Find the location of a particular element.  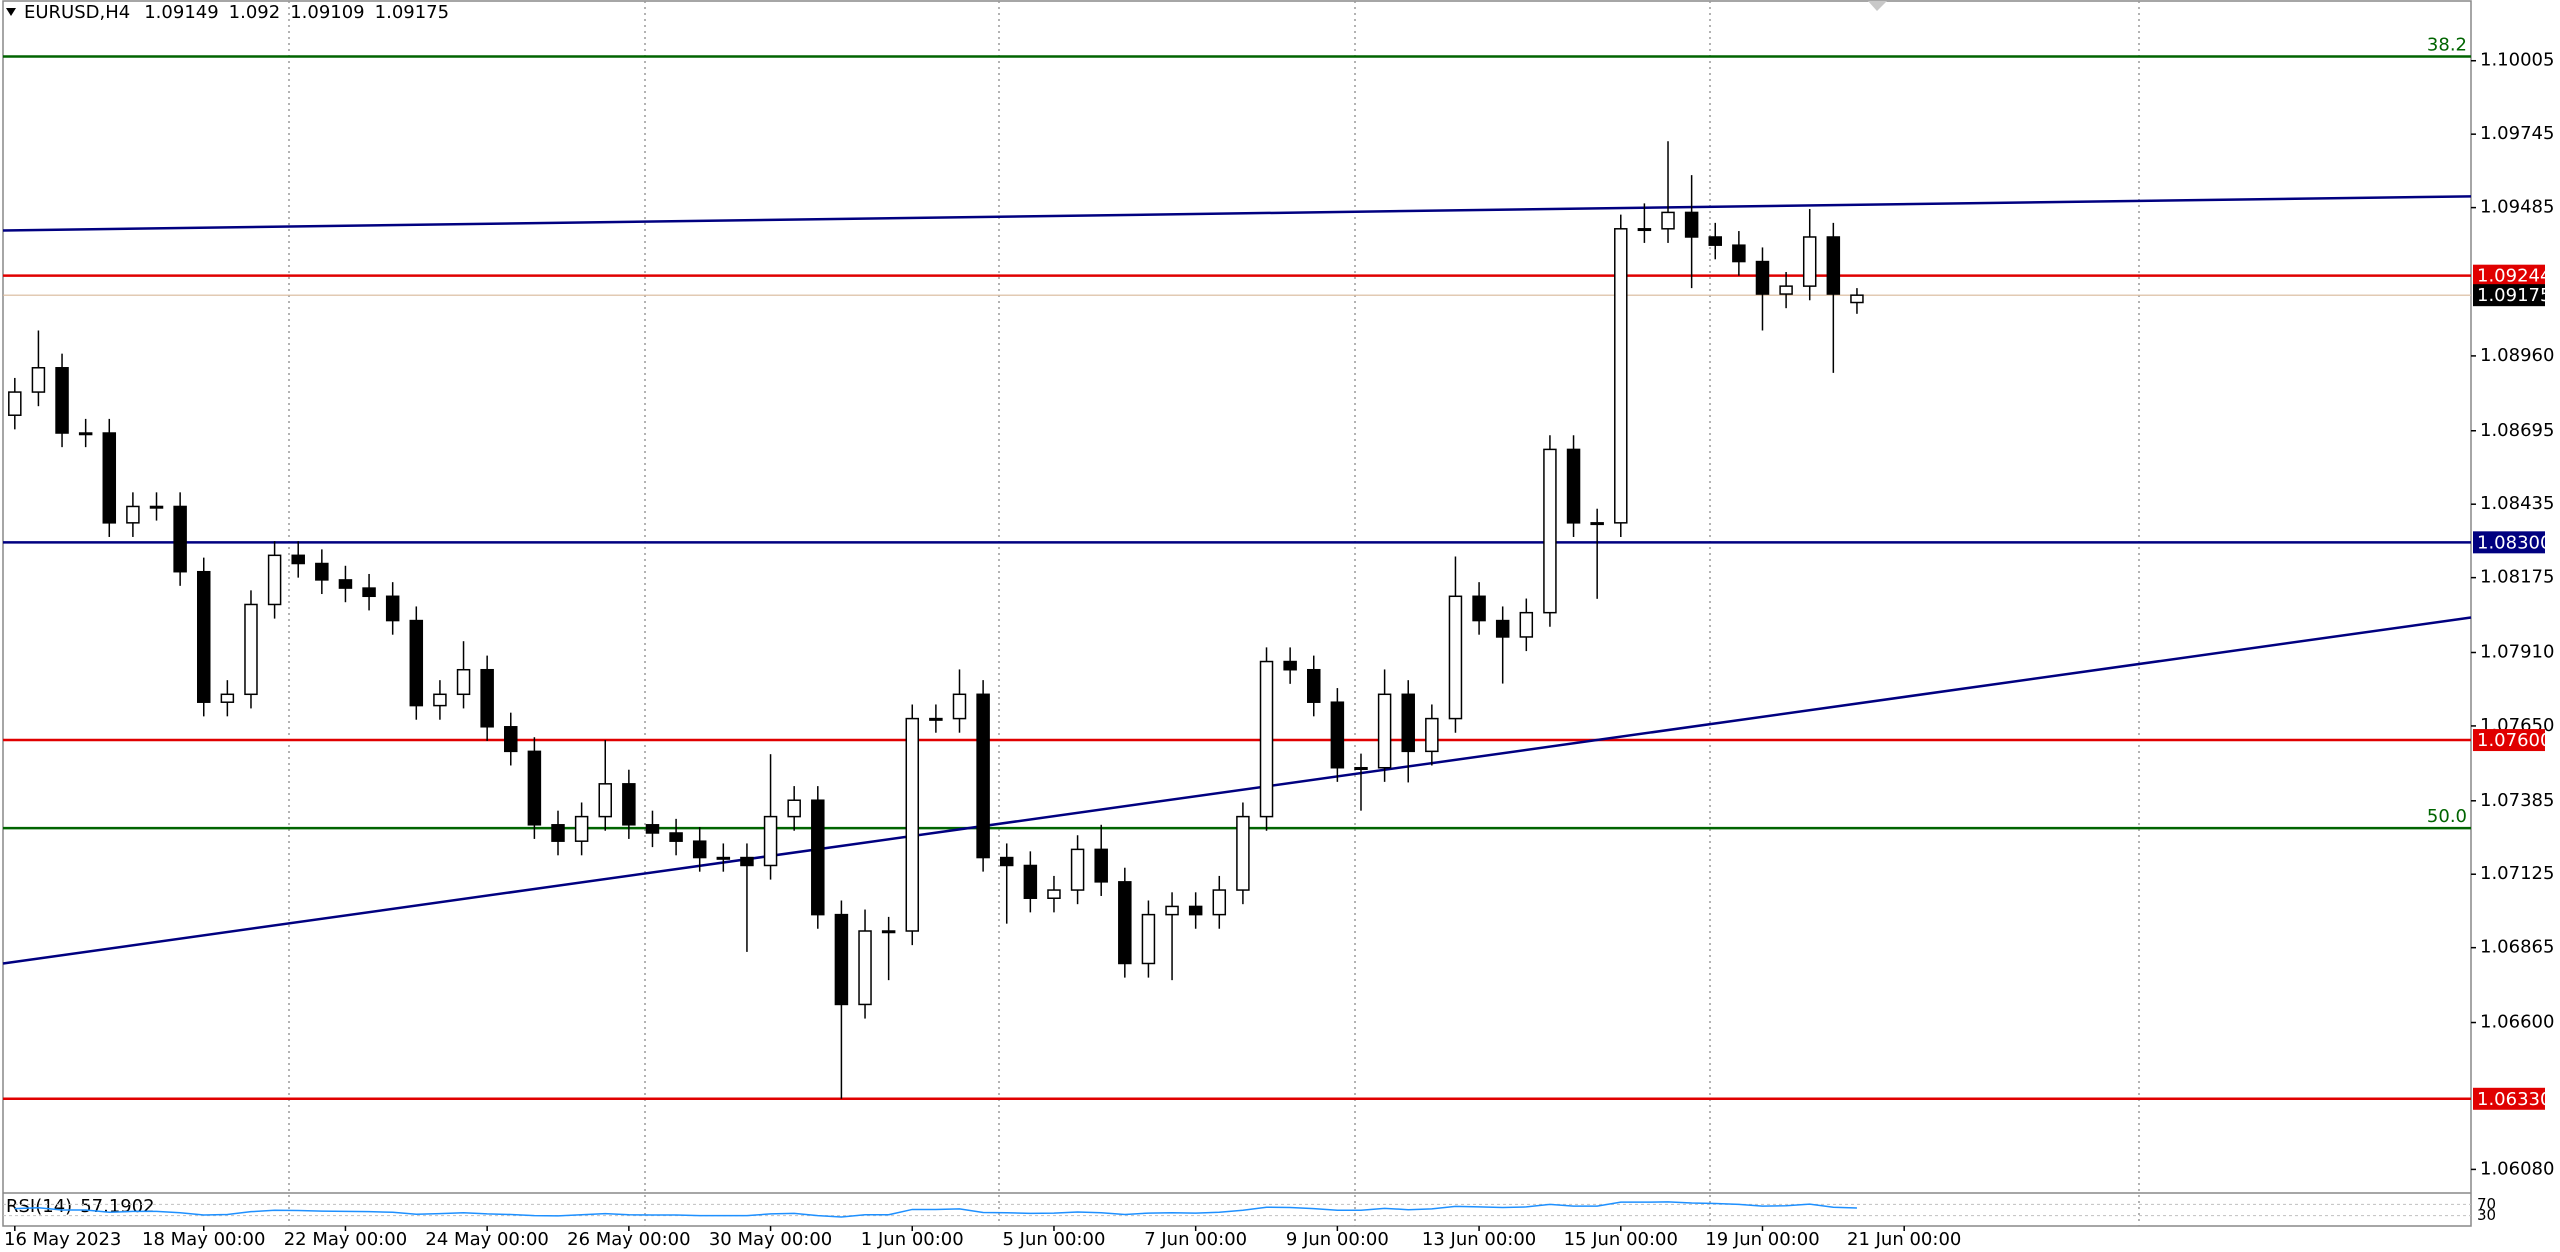

x-tick-label: 5 Jun 00:00 is located at coordinates (1054, 1239).